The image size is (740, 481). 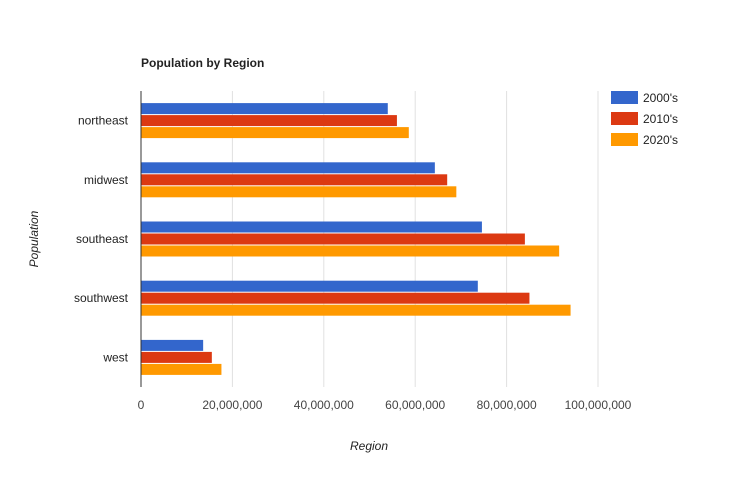 I want to click on category-labels: northeast midwest southeast southwest west, so click(x=101, y=239).